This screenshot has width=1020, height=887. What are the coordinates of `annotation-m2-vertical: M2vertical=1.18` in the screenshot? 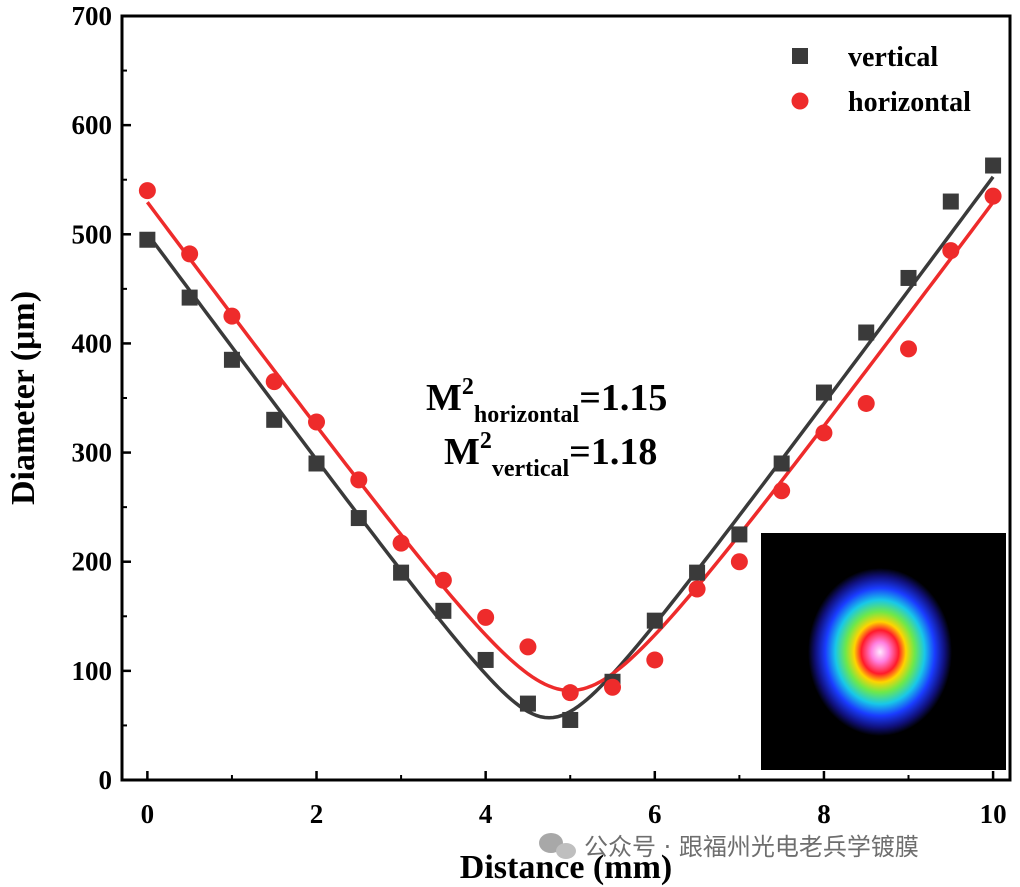 It's located at (550, 455).